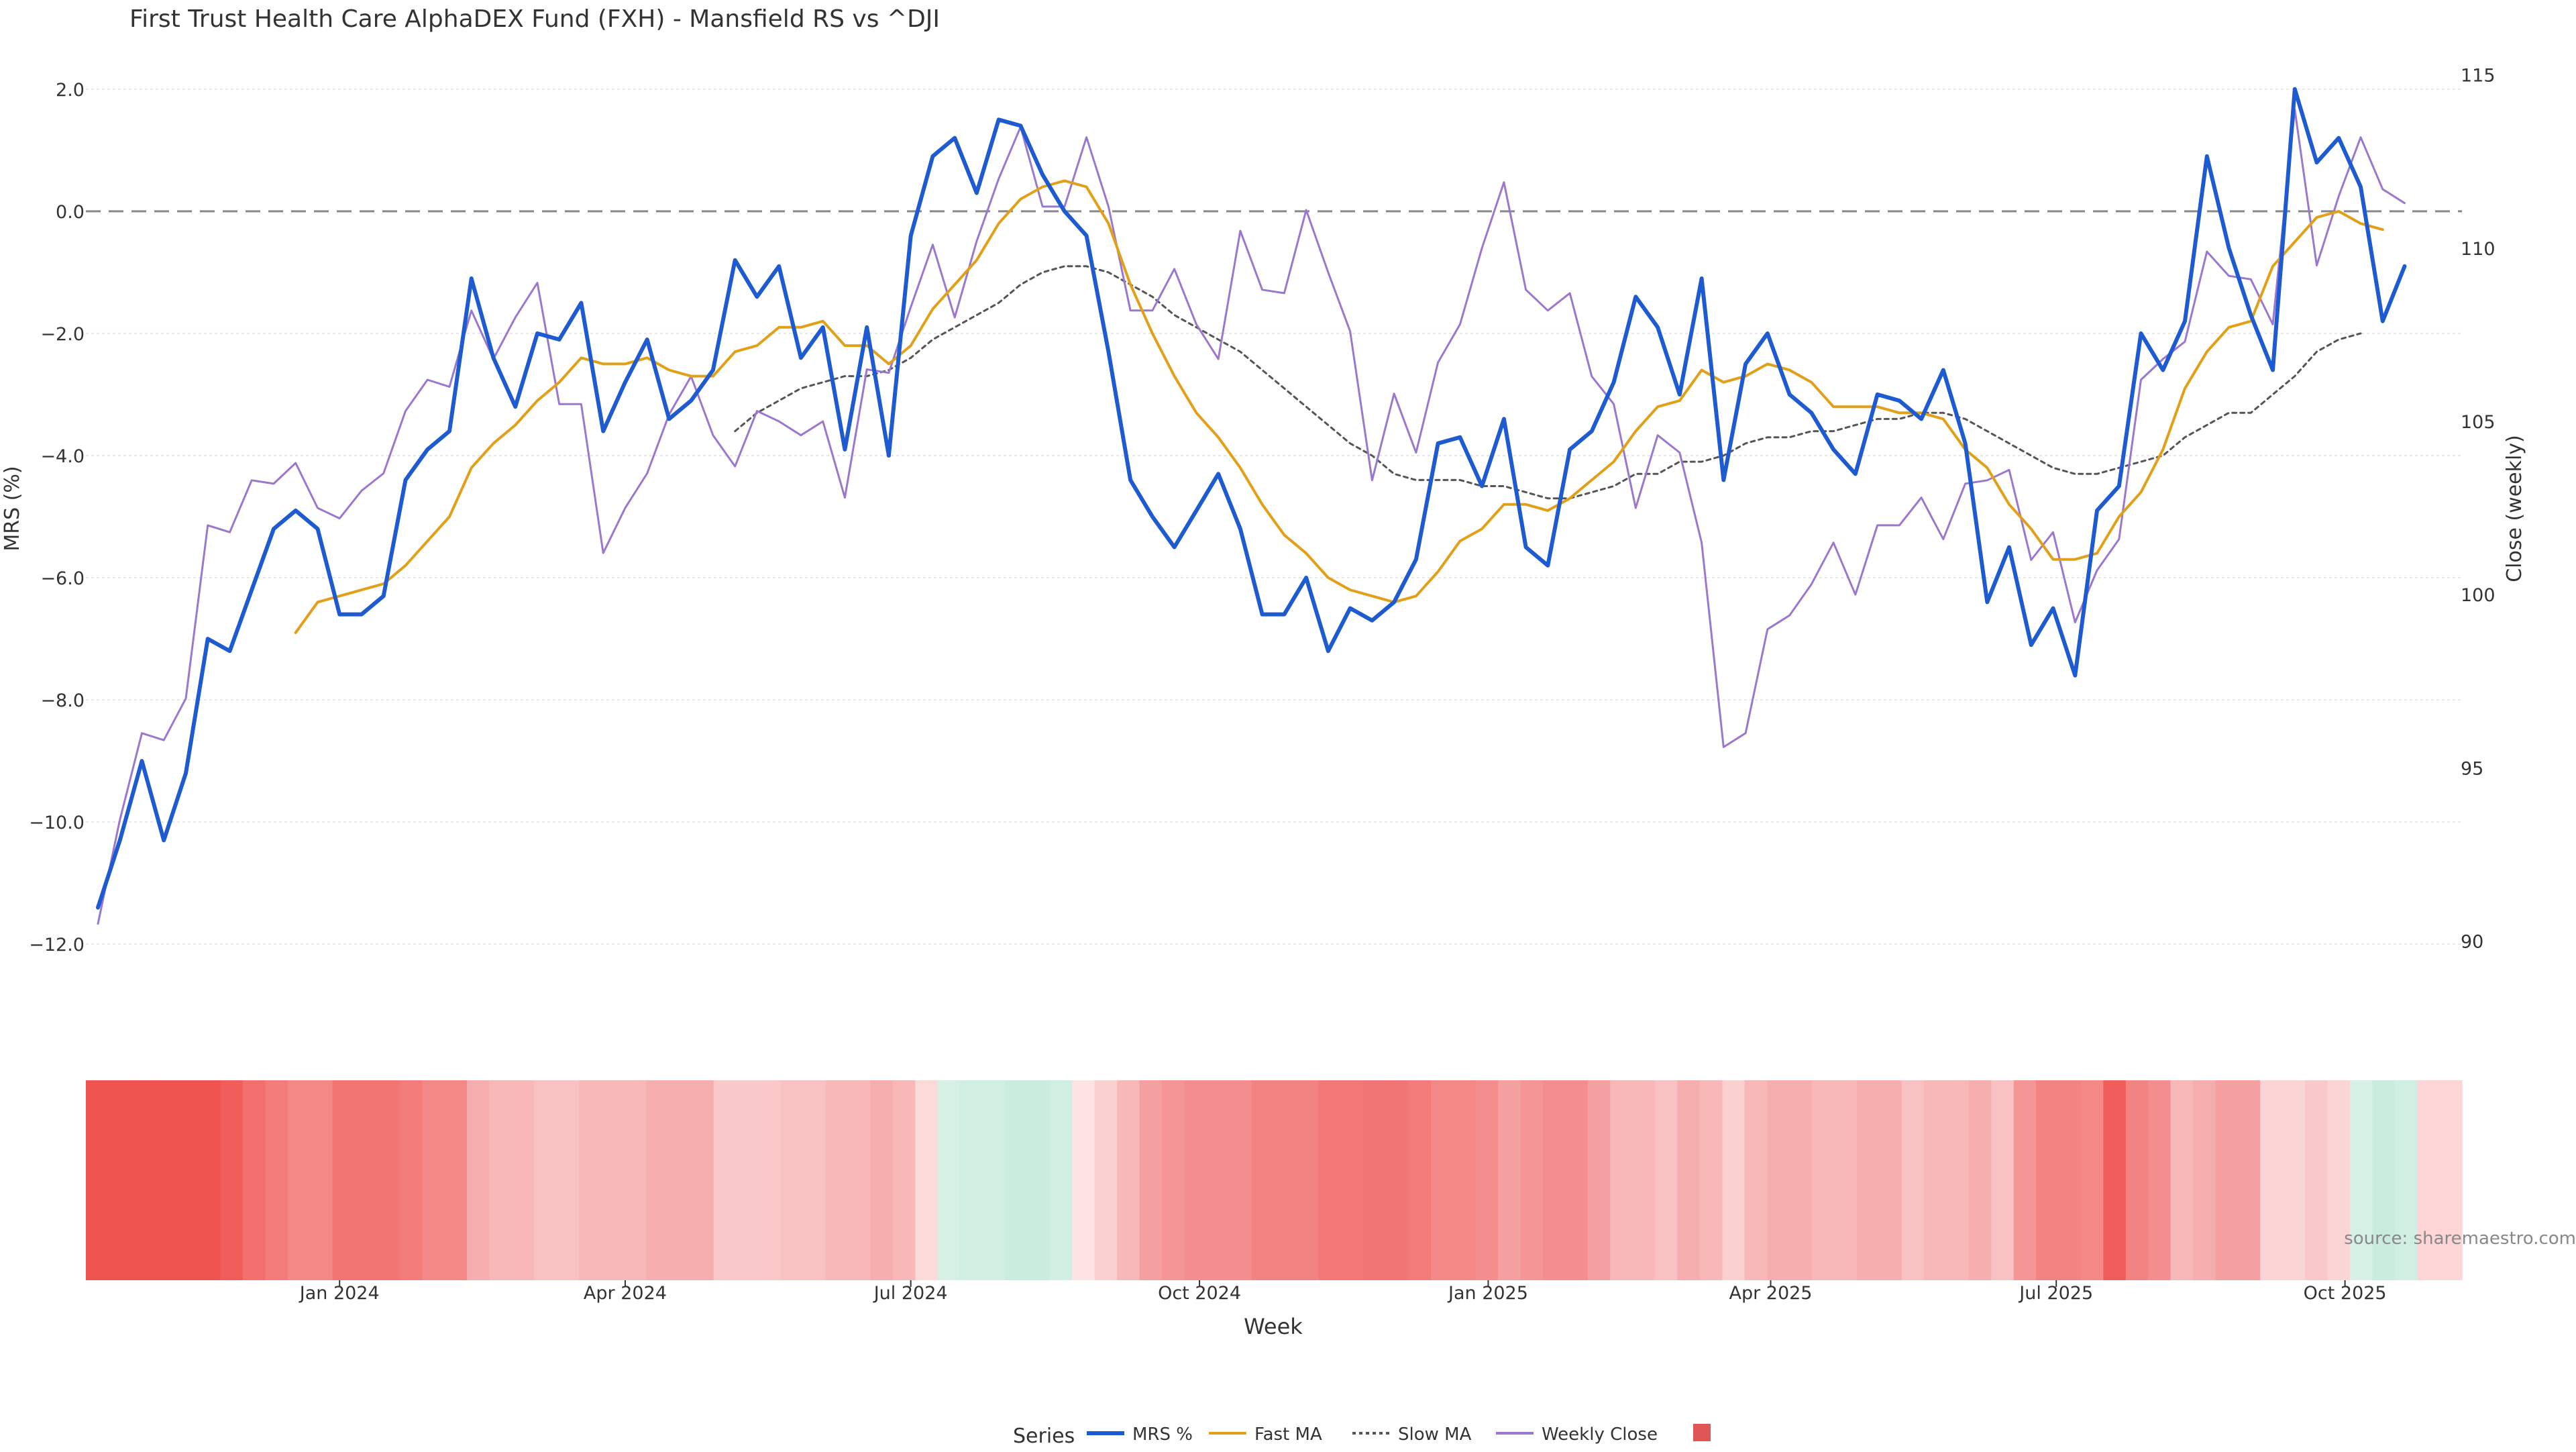  I want to click on legend-item, so click(1702, 1433).